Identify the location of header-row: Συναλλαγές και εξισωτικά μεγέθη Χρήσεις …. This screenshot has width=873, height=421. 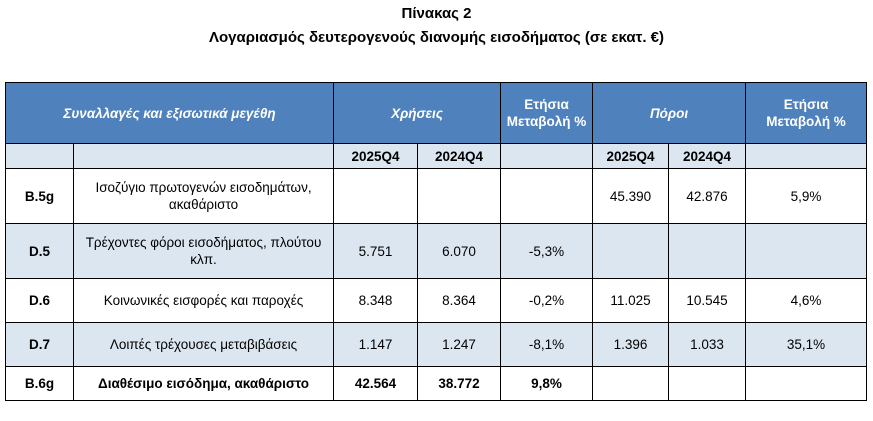
(436, 113).